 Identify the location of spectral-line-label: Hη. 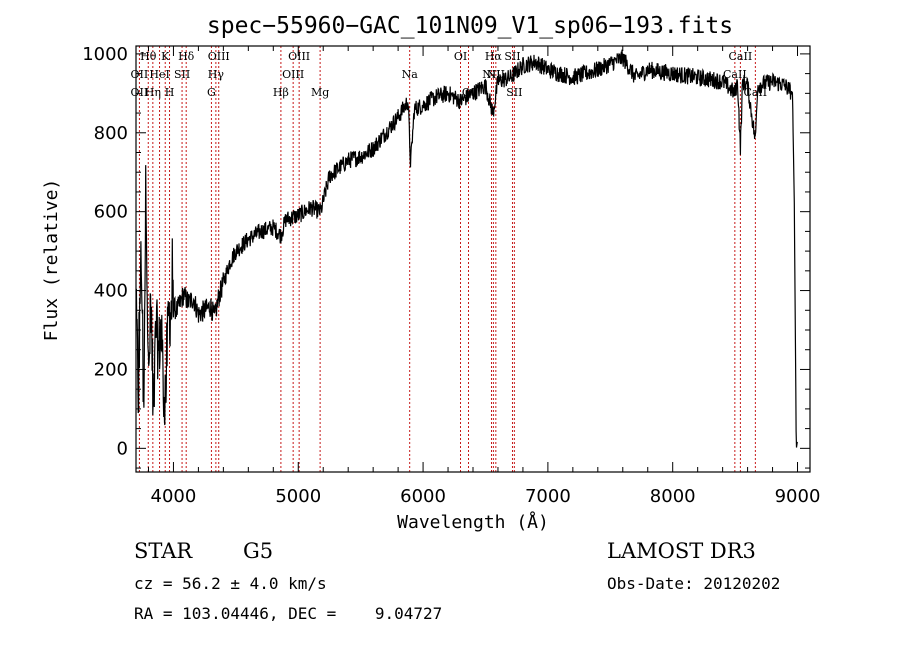
(153, 92).